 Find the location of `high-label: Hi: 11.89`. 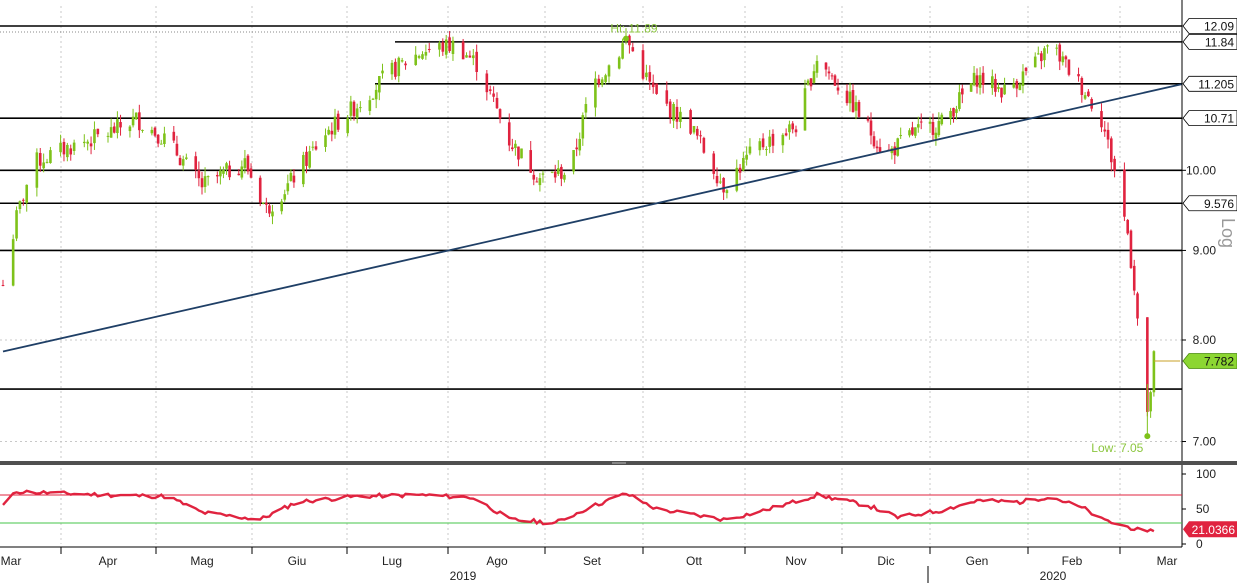

high-label: Hi: 11.89 is located at coordinates (633, 29).